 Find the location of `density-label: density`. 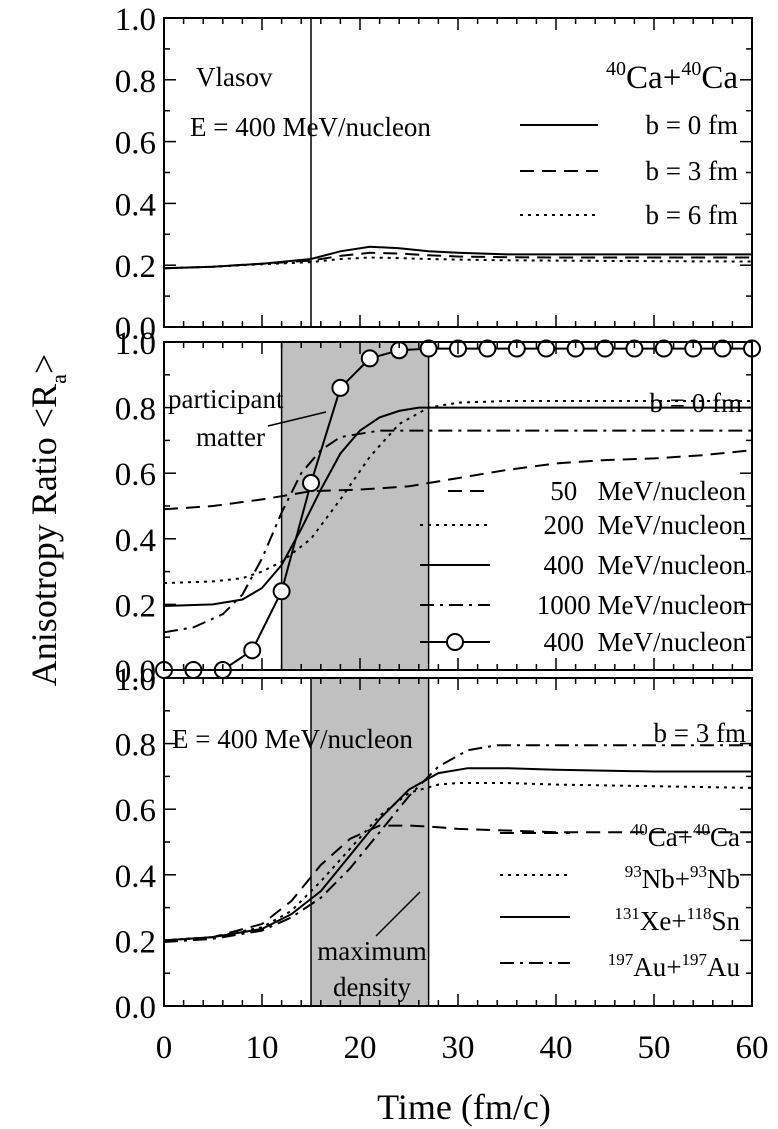

density-label: density is located at coordinates (372, 987).